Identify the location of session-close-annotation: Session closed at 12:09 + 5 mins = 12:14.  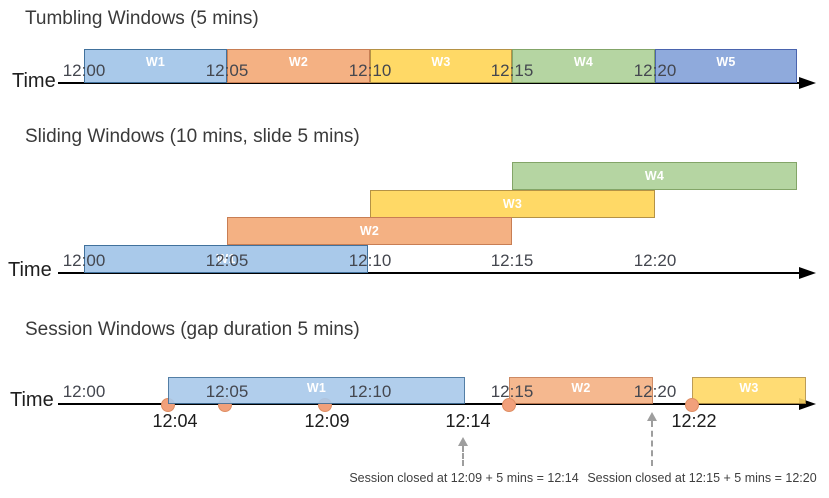
(464, 478).